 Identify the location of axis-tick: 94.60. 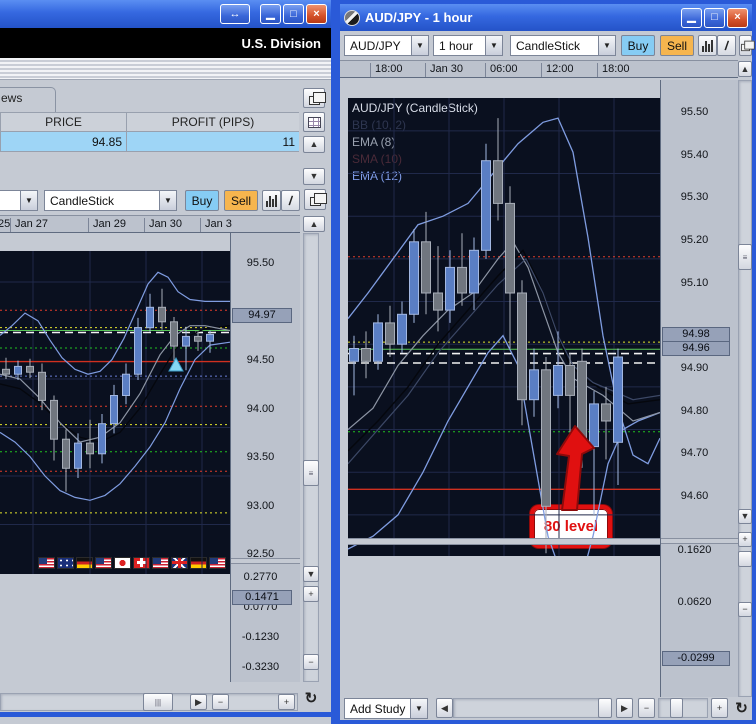
(694, 496).